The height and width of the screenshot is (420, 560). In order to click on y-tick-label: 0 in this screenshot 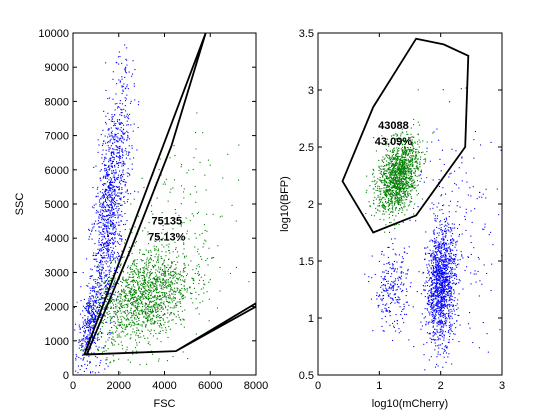, I will do `click(66, 376)`.